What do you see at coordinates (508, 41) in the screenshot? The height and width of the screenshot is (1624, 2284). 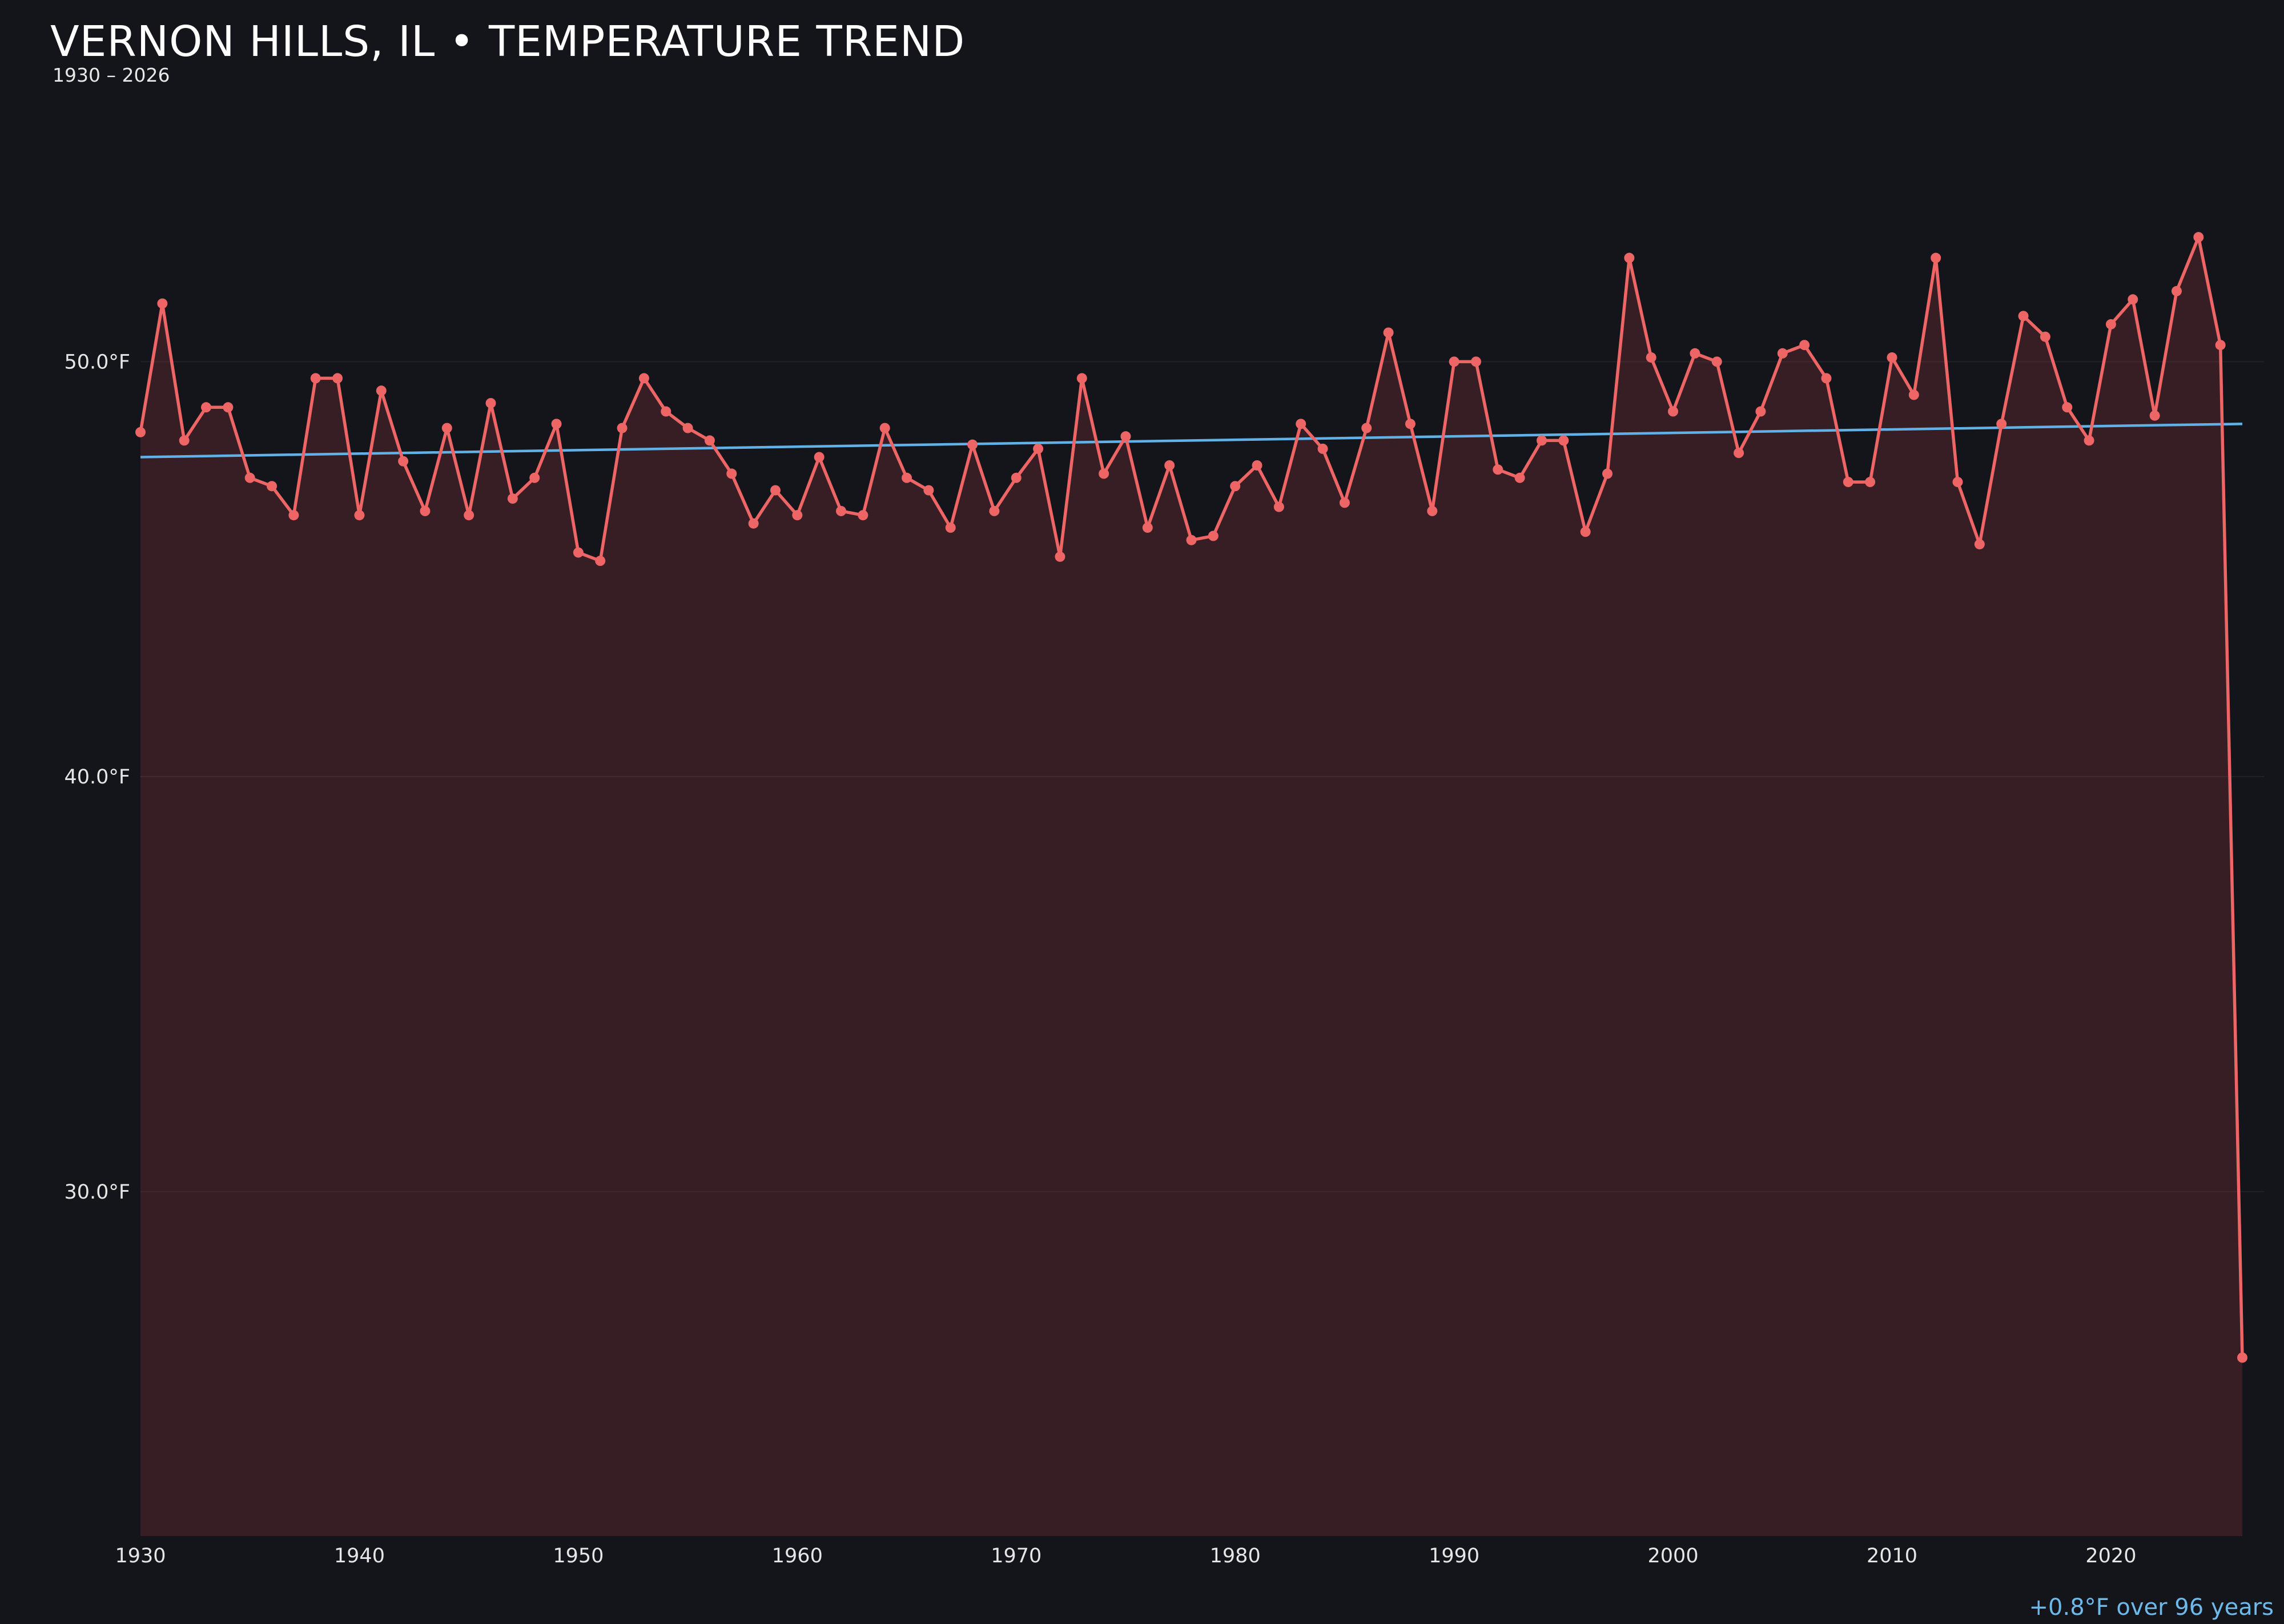 I see `page-title: VERNON HILLS, IL • TEMPERATURE TREND` at bounding box center [508, 41].